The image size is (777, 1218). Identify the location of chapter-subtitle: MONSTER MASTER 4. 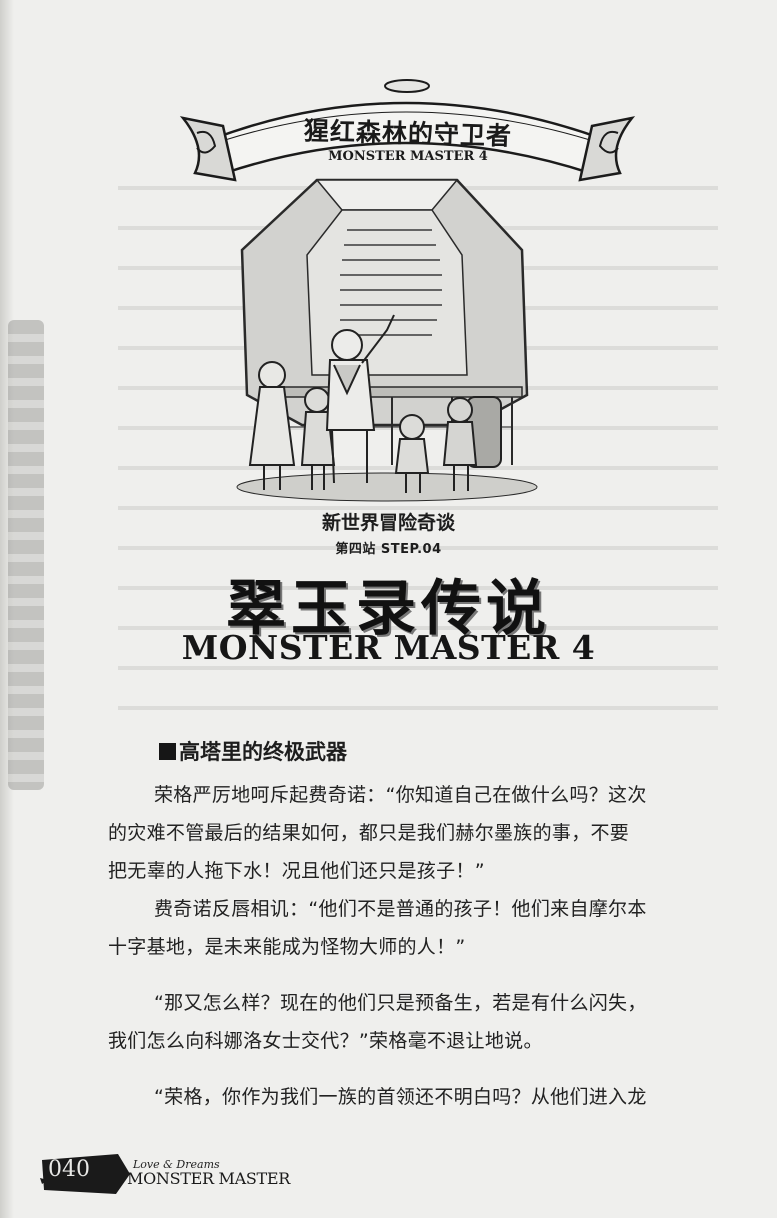
(388, 647).